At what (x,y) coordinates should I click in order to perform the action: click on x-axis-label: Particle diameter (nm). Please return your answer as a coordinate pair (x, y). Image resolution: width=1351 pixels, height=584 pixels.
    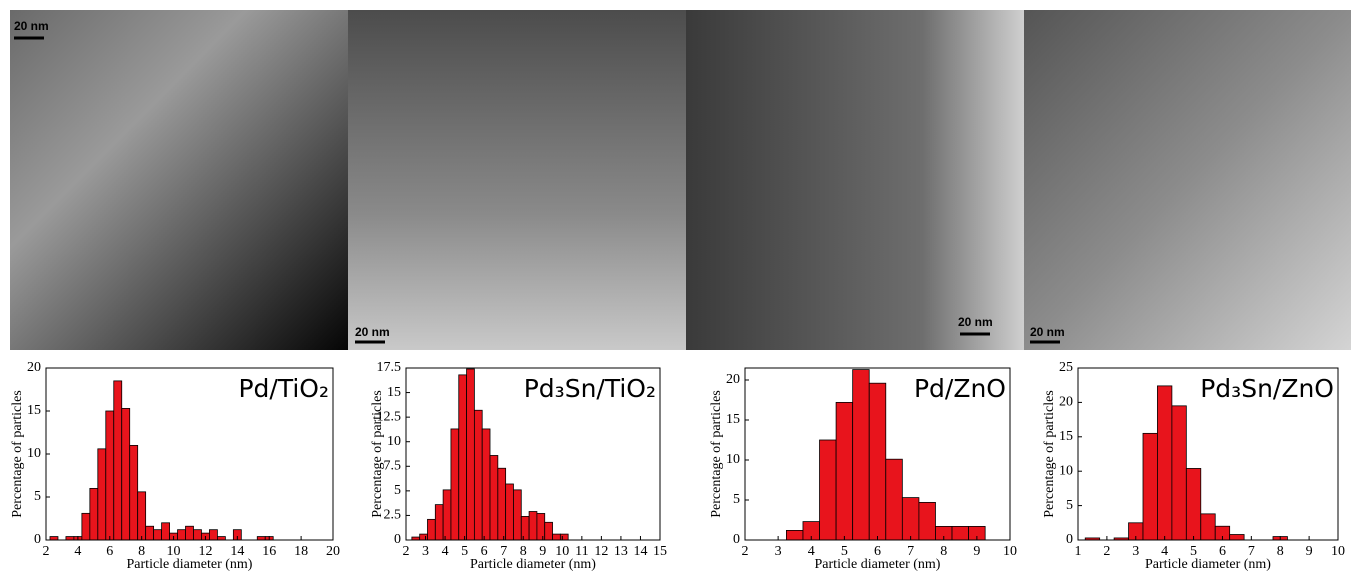
    Looking at the image, I should click on (533, 564).